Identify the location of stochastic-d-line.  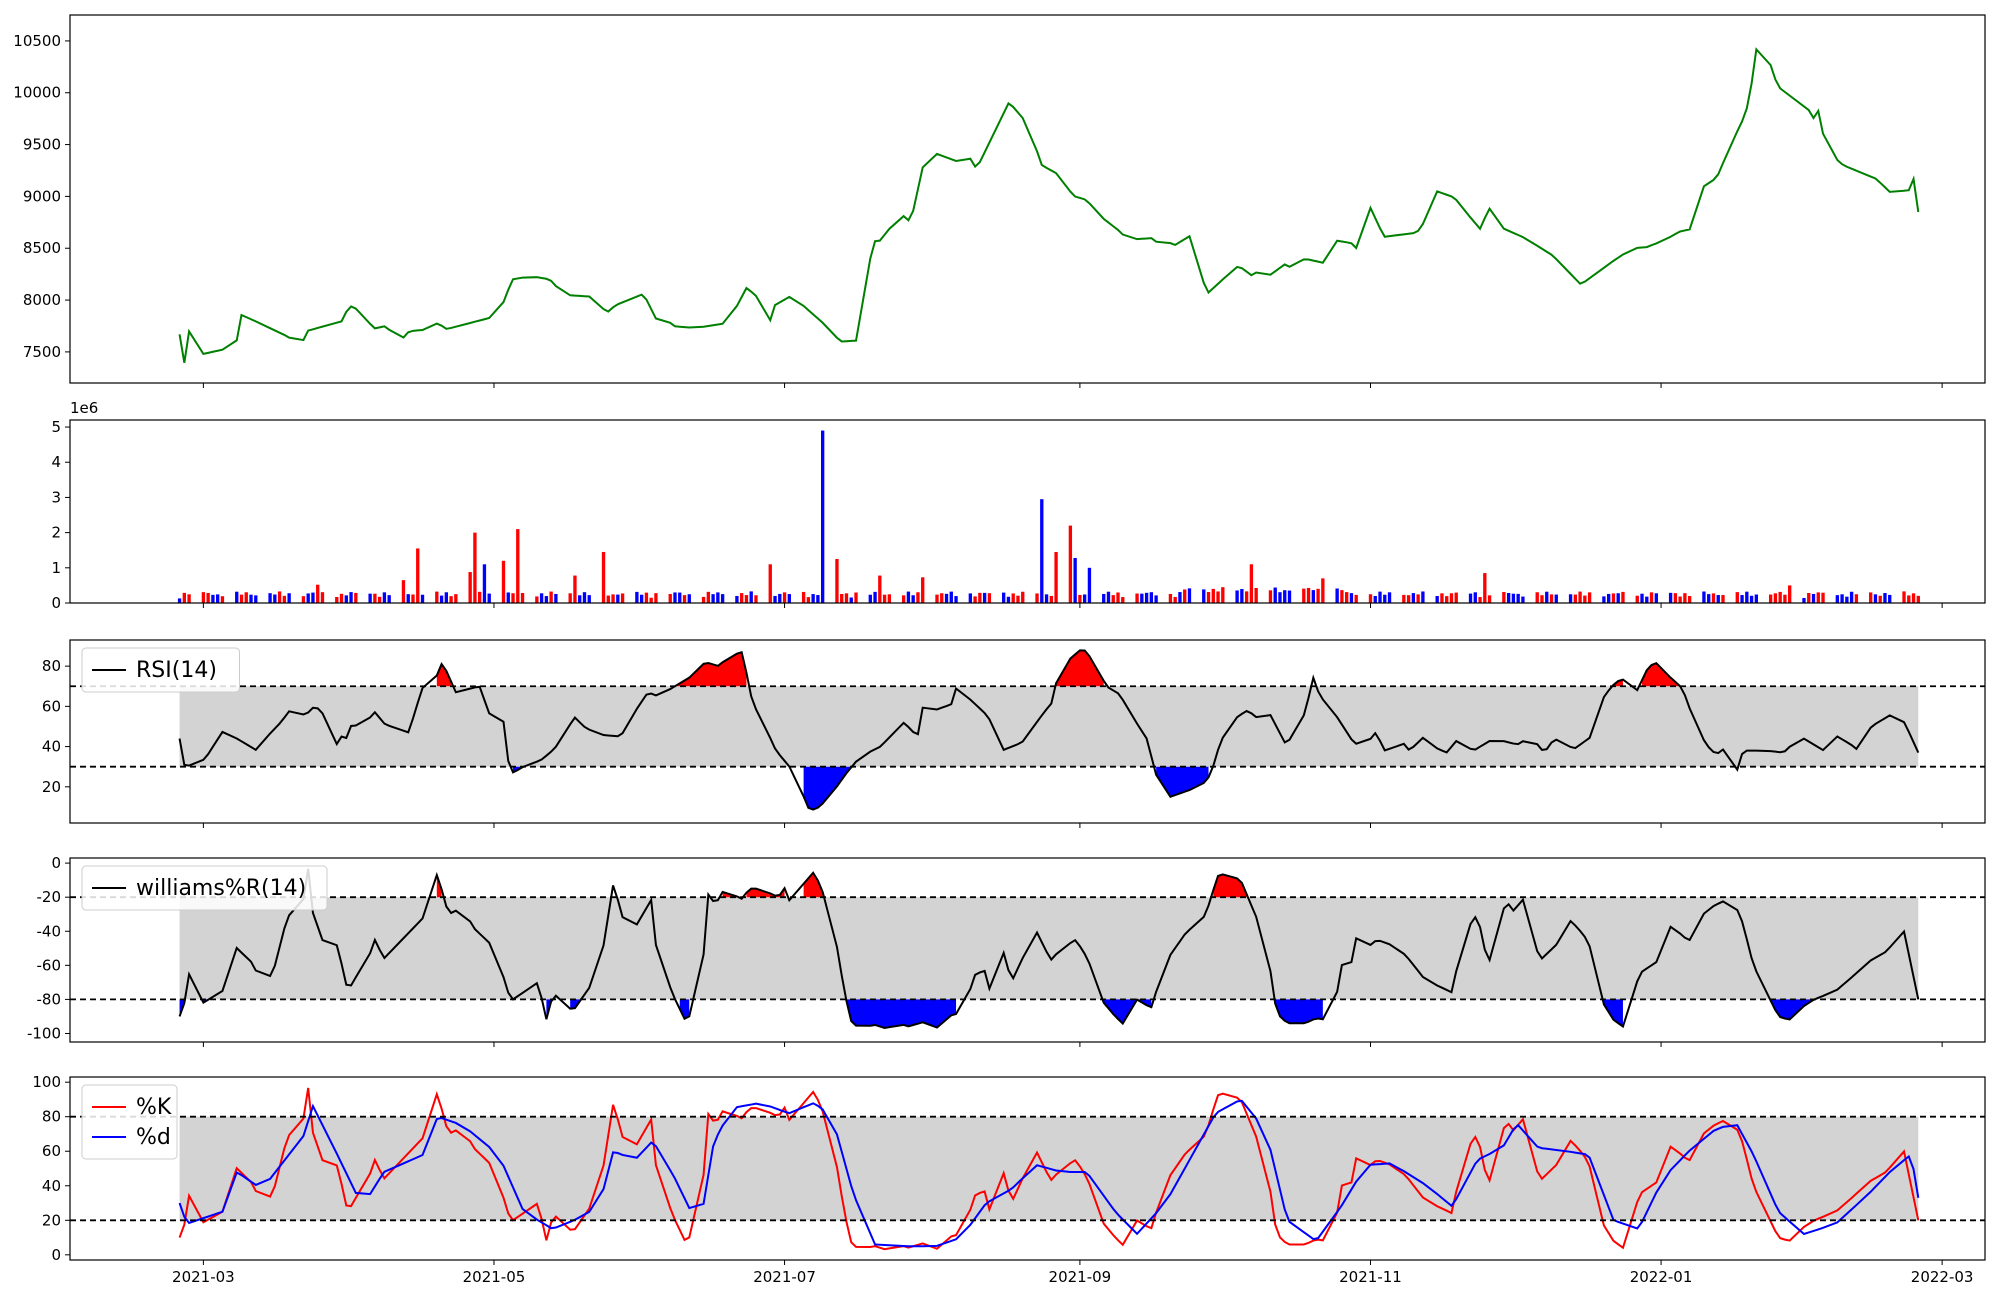
(1049, 1173).